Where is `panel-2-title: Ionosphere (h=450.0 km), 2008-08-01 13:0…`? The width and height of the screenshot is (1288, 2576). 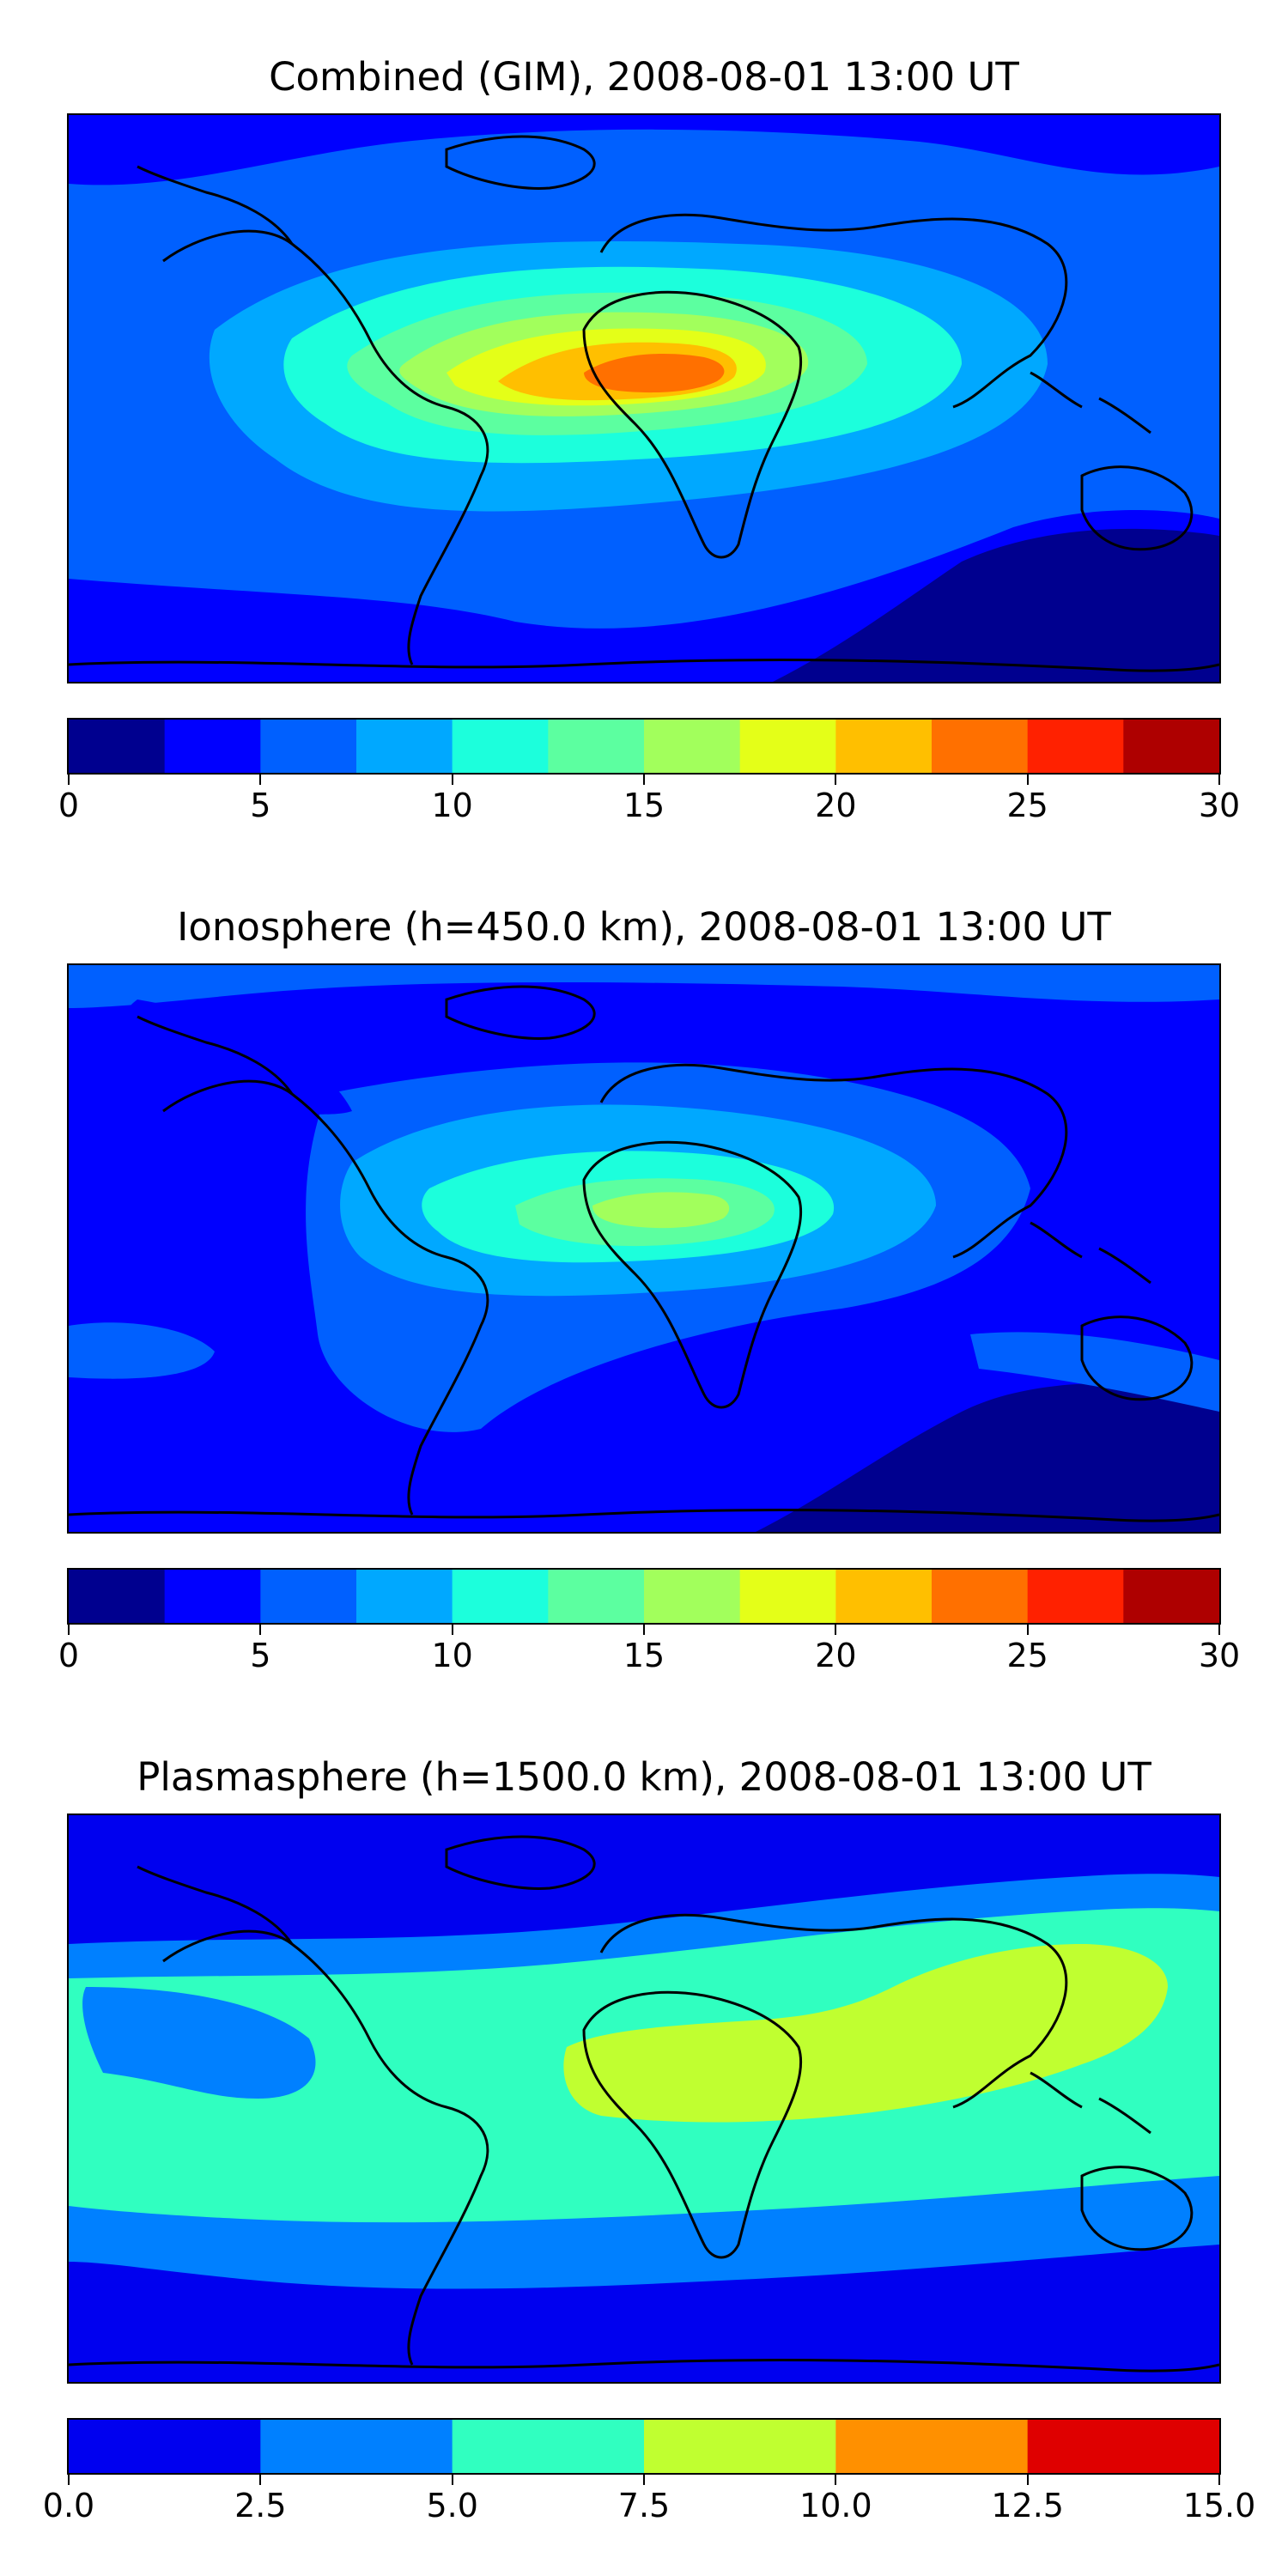
panel-2-title: Ionosphere (h=450.0 km), 2008-08-01 13:0… is located at coordinates (644, 927).